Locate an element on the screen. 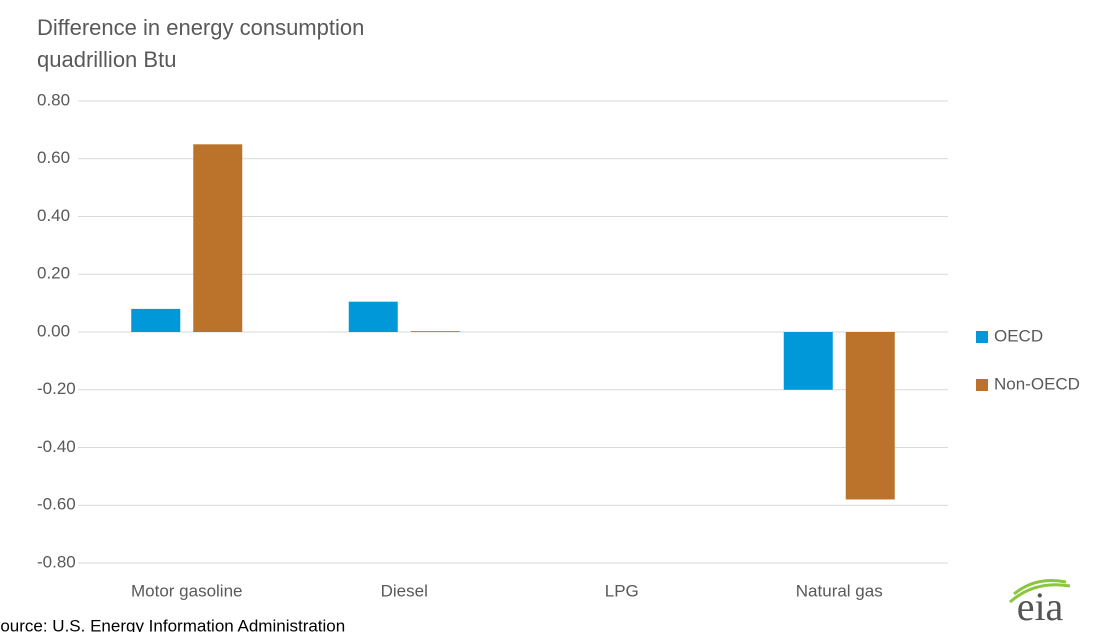  y-tick-label: -0.60 is located at coordinates (56, 504).